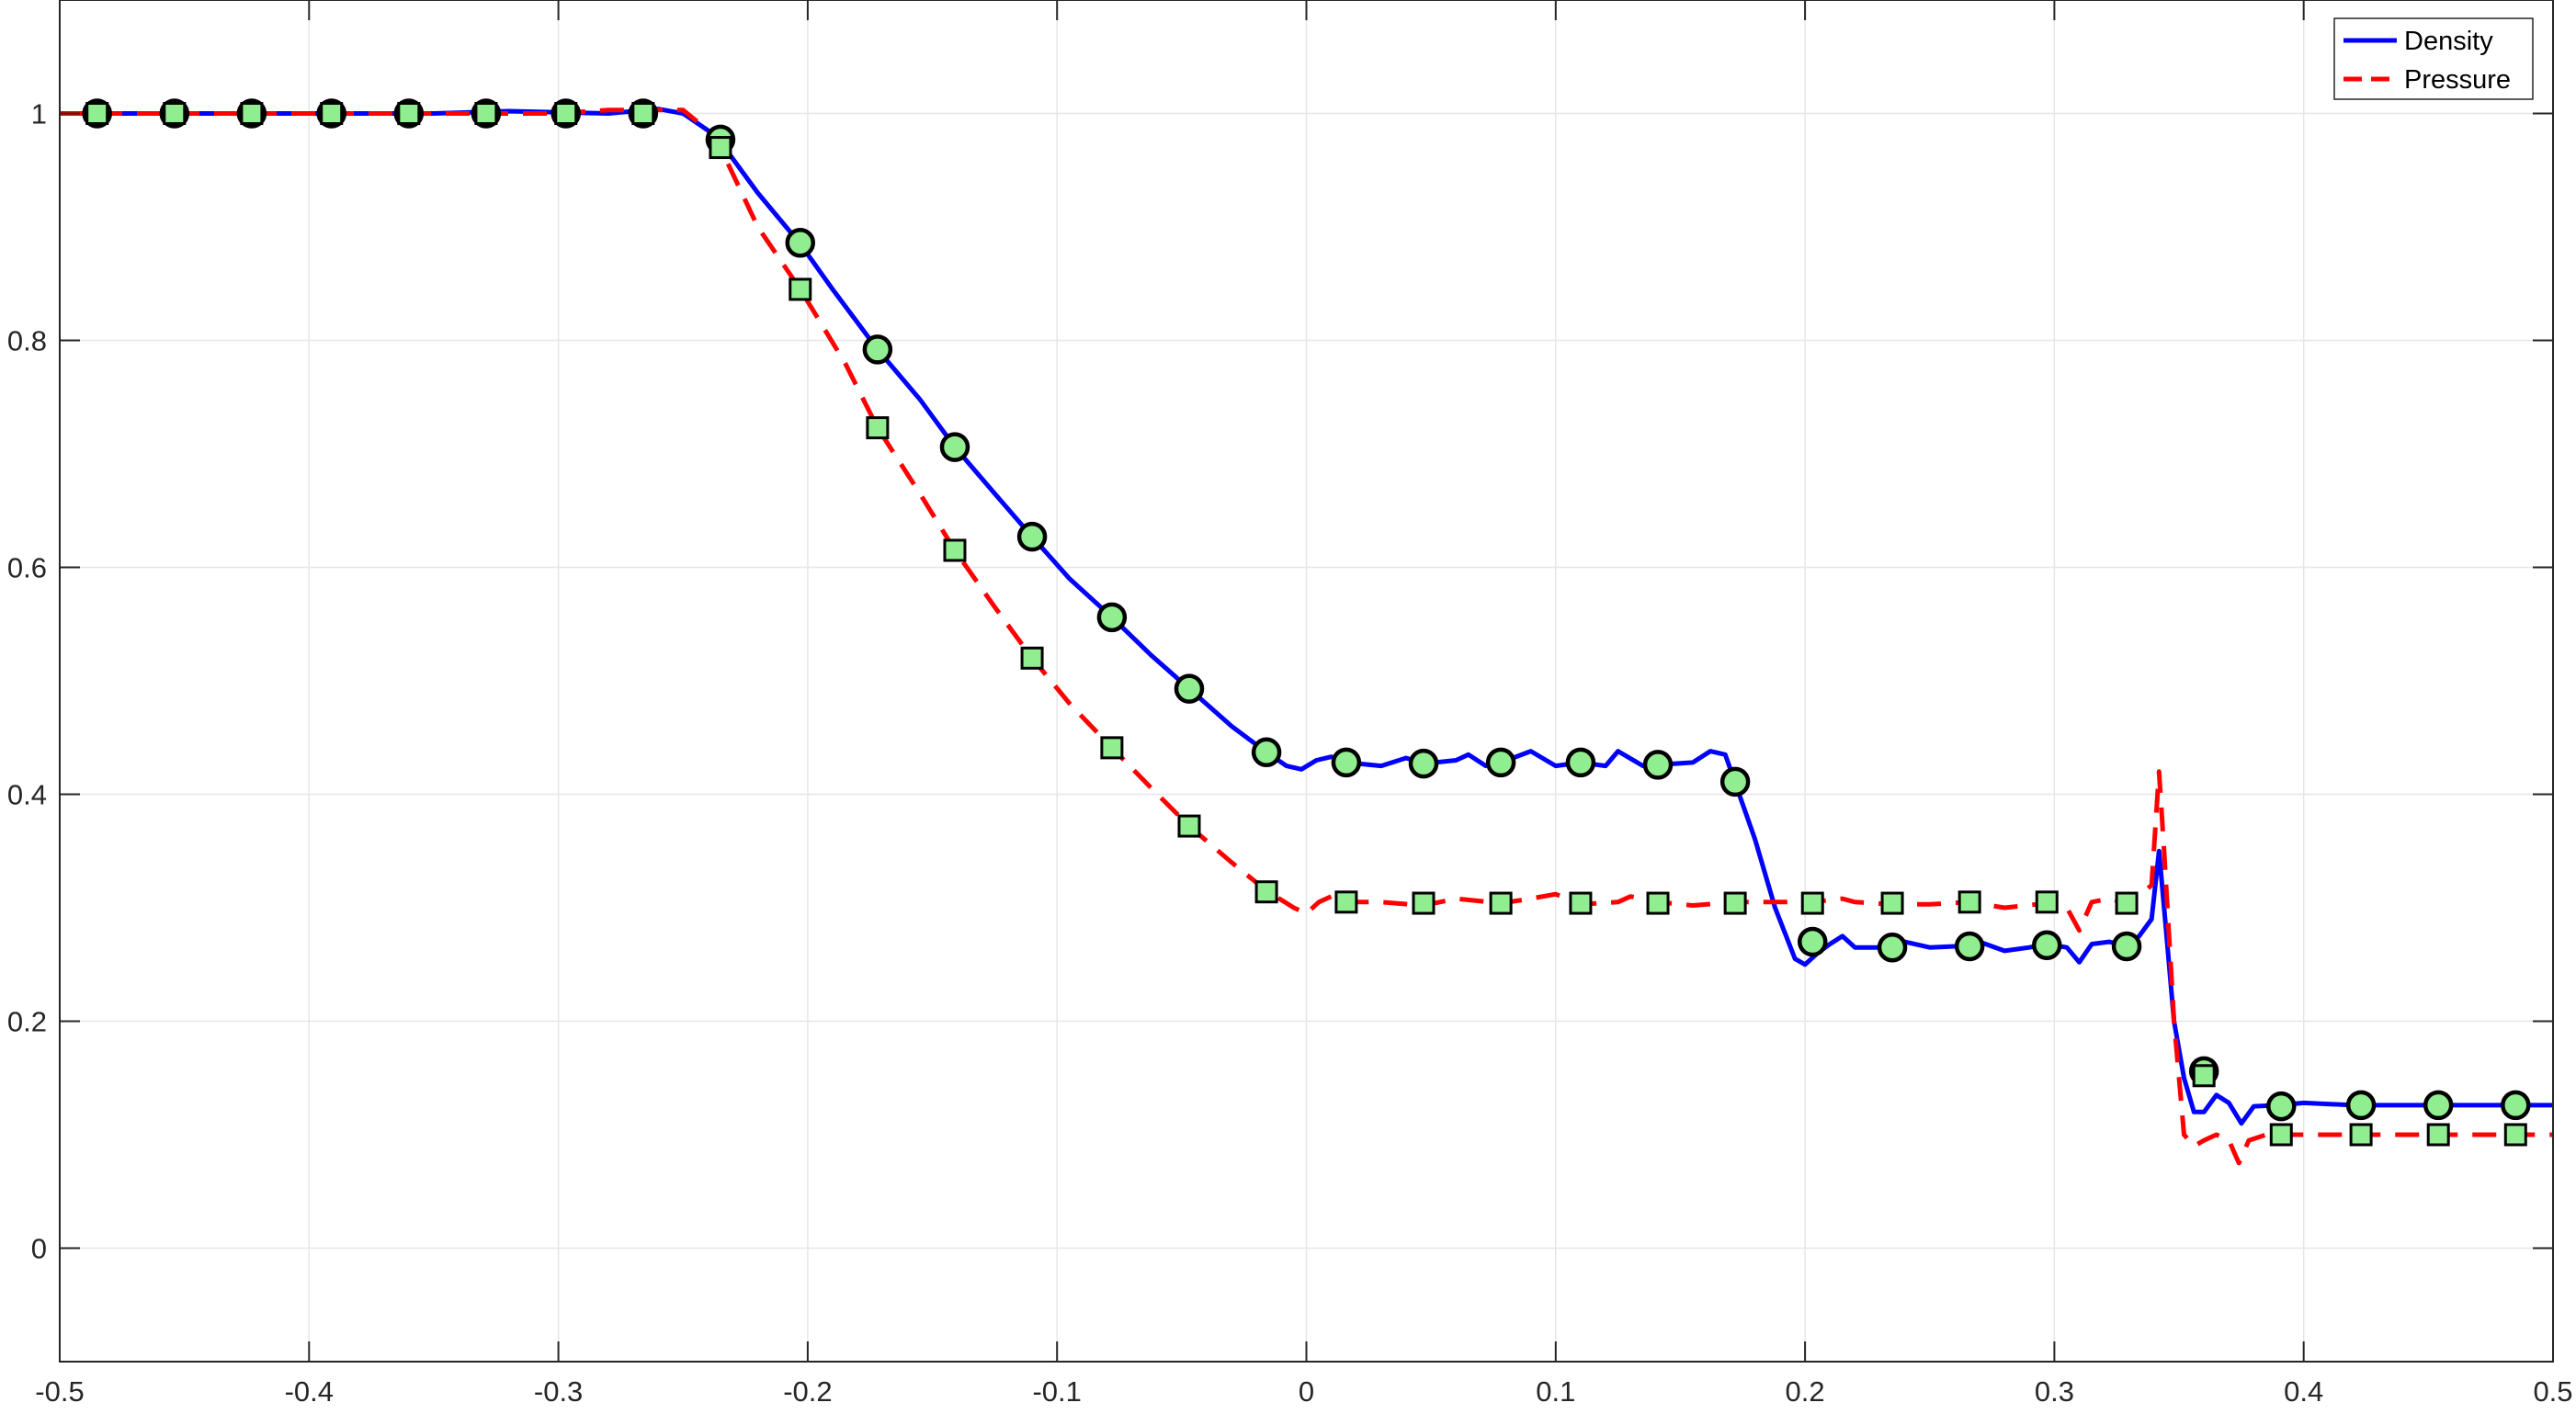  What do you see at coordinates (1056, 1391) in the screenshot?
I see `x-tick-label: -0.1` at bounding box center [1056, 1391].